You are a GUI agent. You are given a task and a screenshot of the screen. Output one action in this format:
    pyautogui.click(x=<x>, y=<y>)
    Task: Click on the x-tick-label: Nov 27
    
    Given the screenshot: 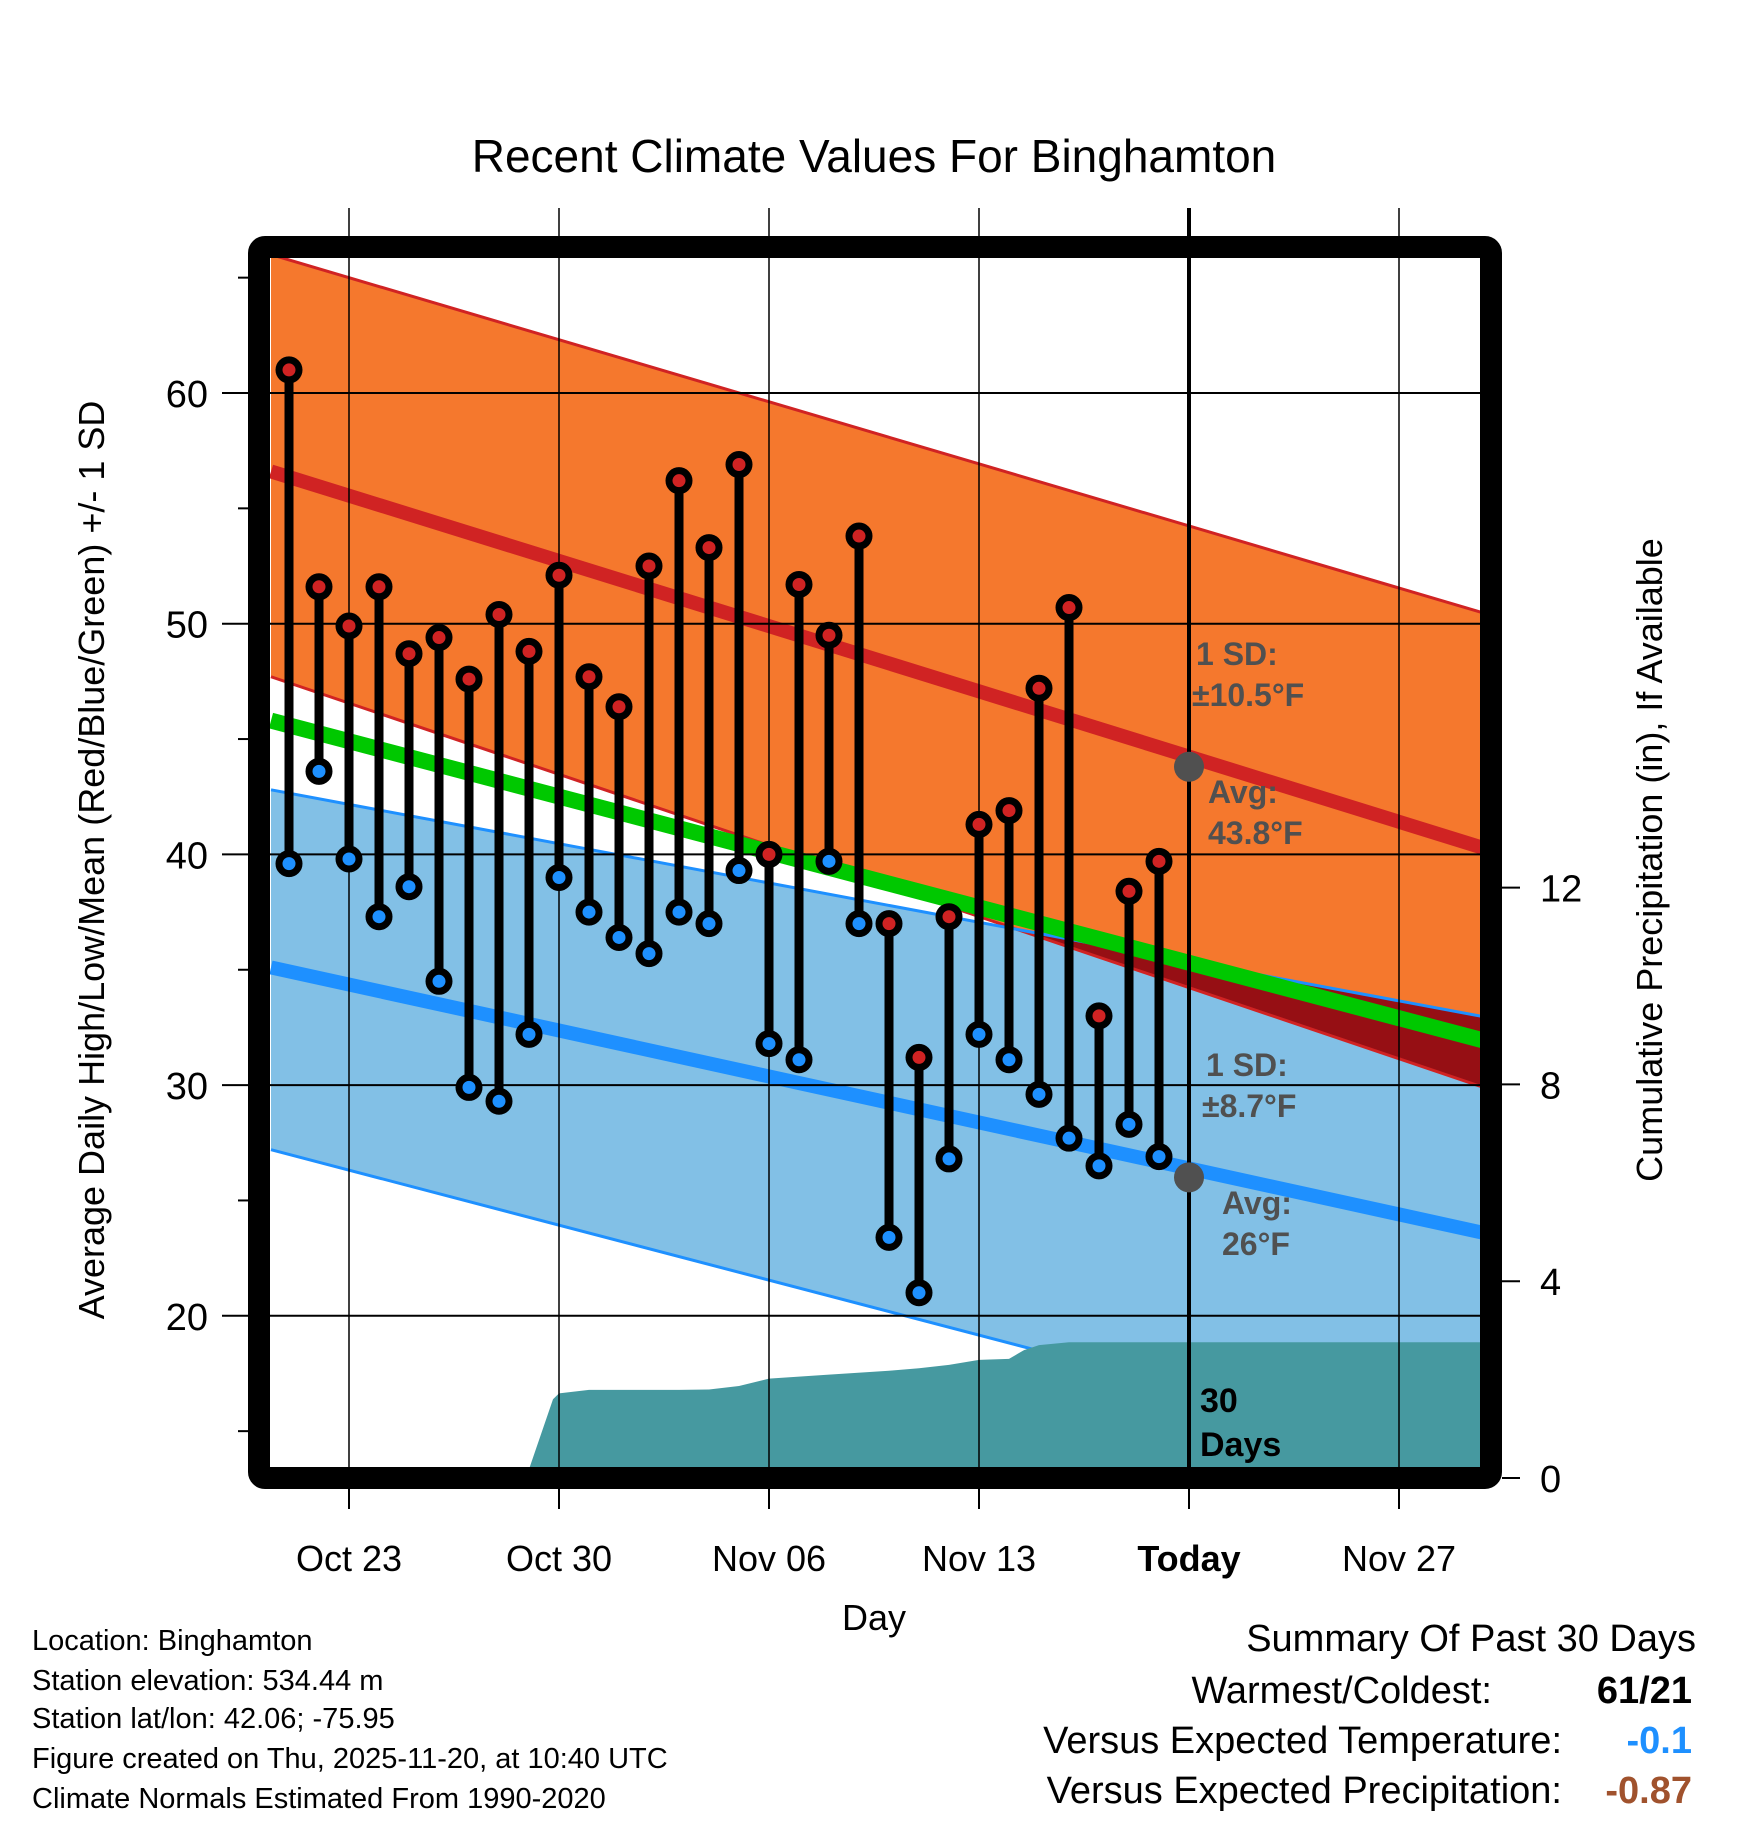 What is the action you would take?
    pyautogui.click(x=1399, y=1558)
    